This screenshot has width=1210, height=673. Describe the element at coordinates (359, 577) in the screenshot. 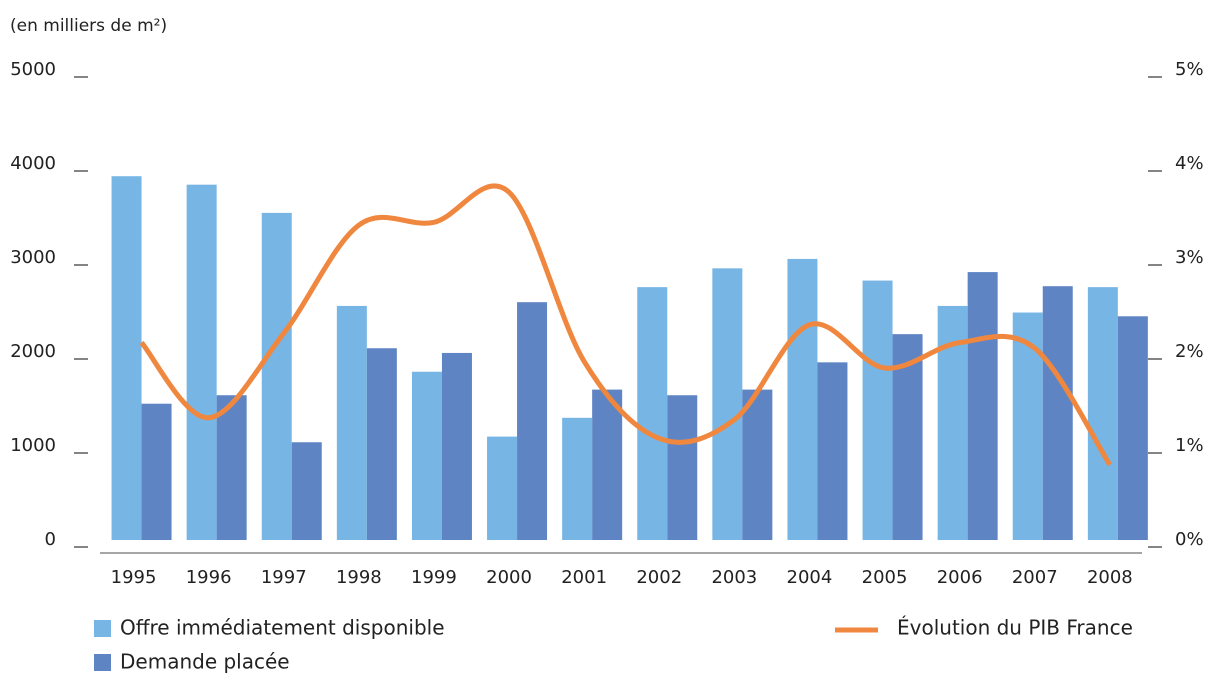

I see `x-tick-label: 1998` at that location.